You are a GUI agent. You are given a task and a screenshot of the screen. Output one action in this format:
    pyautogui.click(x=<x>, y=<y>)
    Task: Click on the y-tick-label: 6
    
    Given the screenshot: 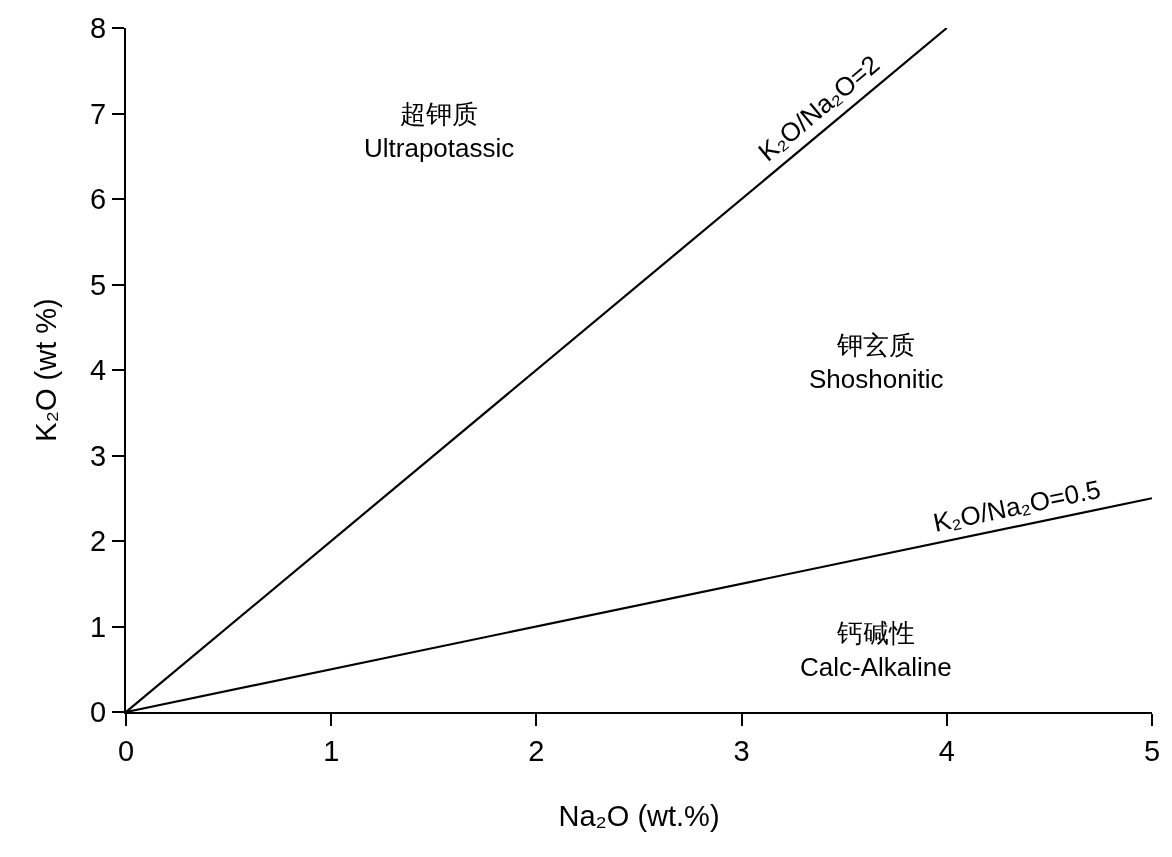 What is the action you would take?
    pyautogui.click(x=98, y=199)
    